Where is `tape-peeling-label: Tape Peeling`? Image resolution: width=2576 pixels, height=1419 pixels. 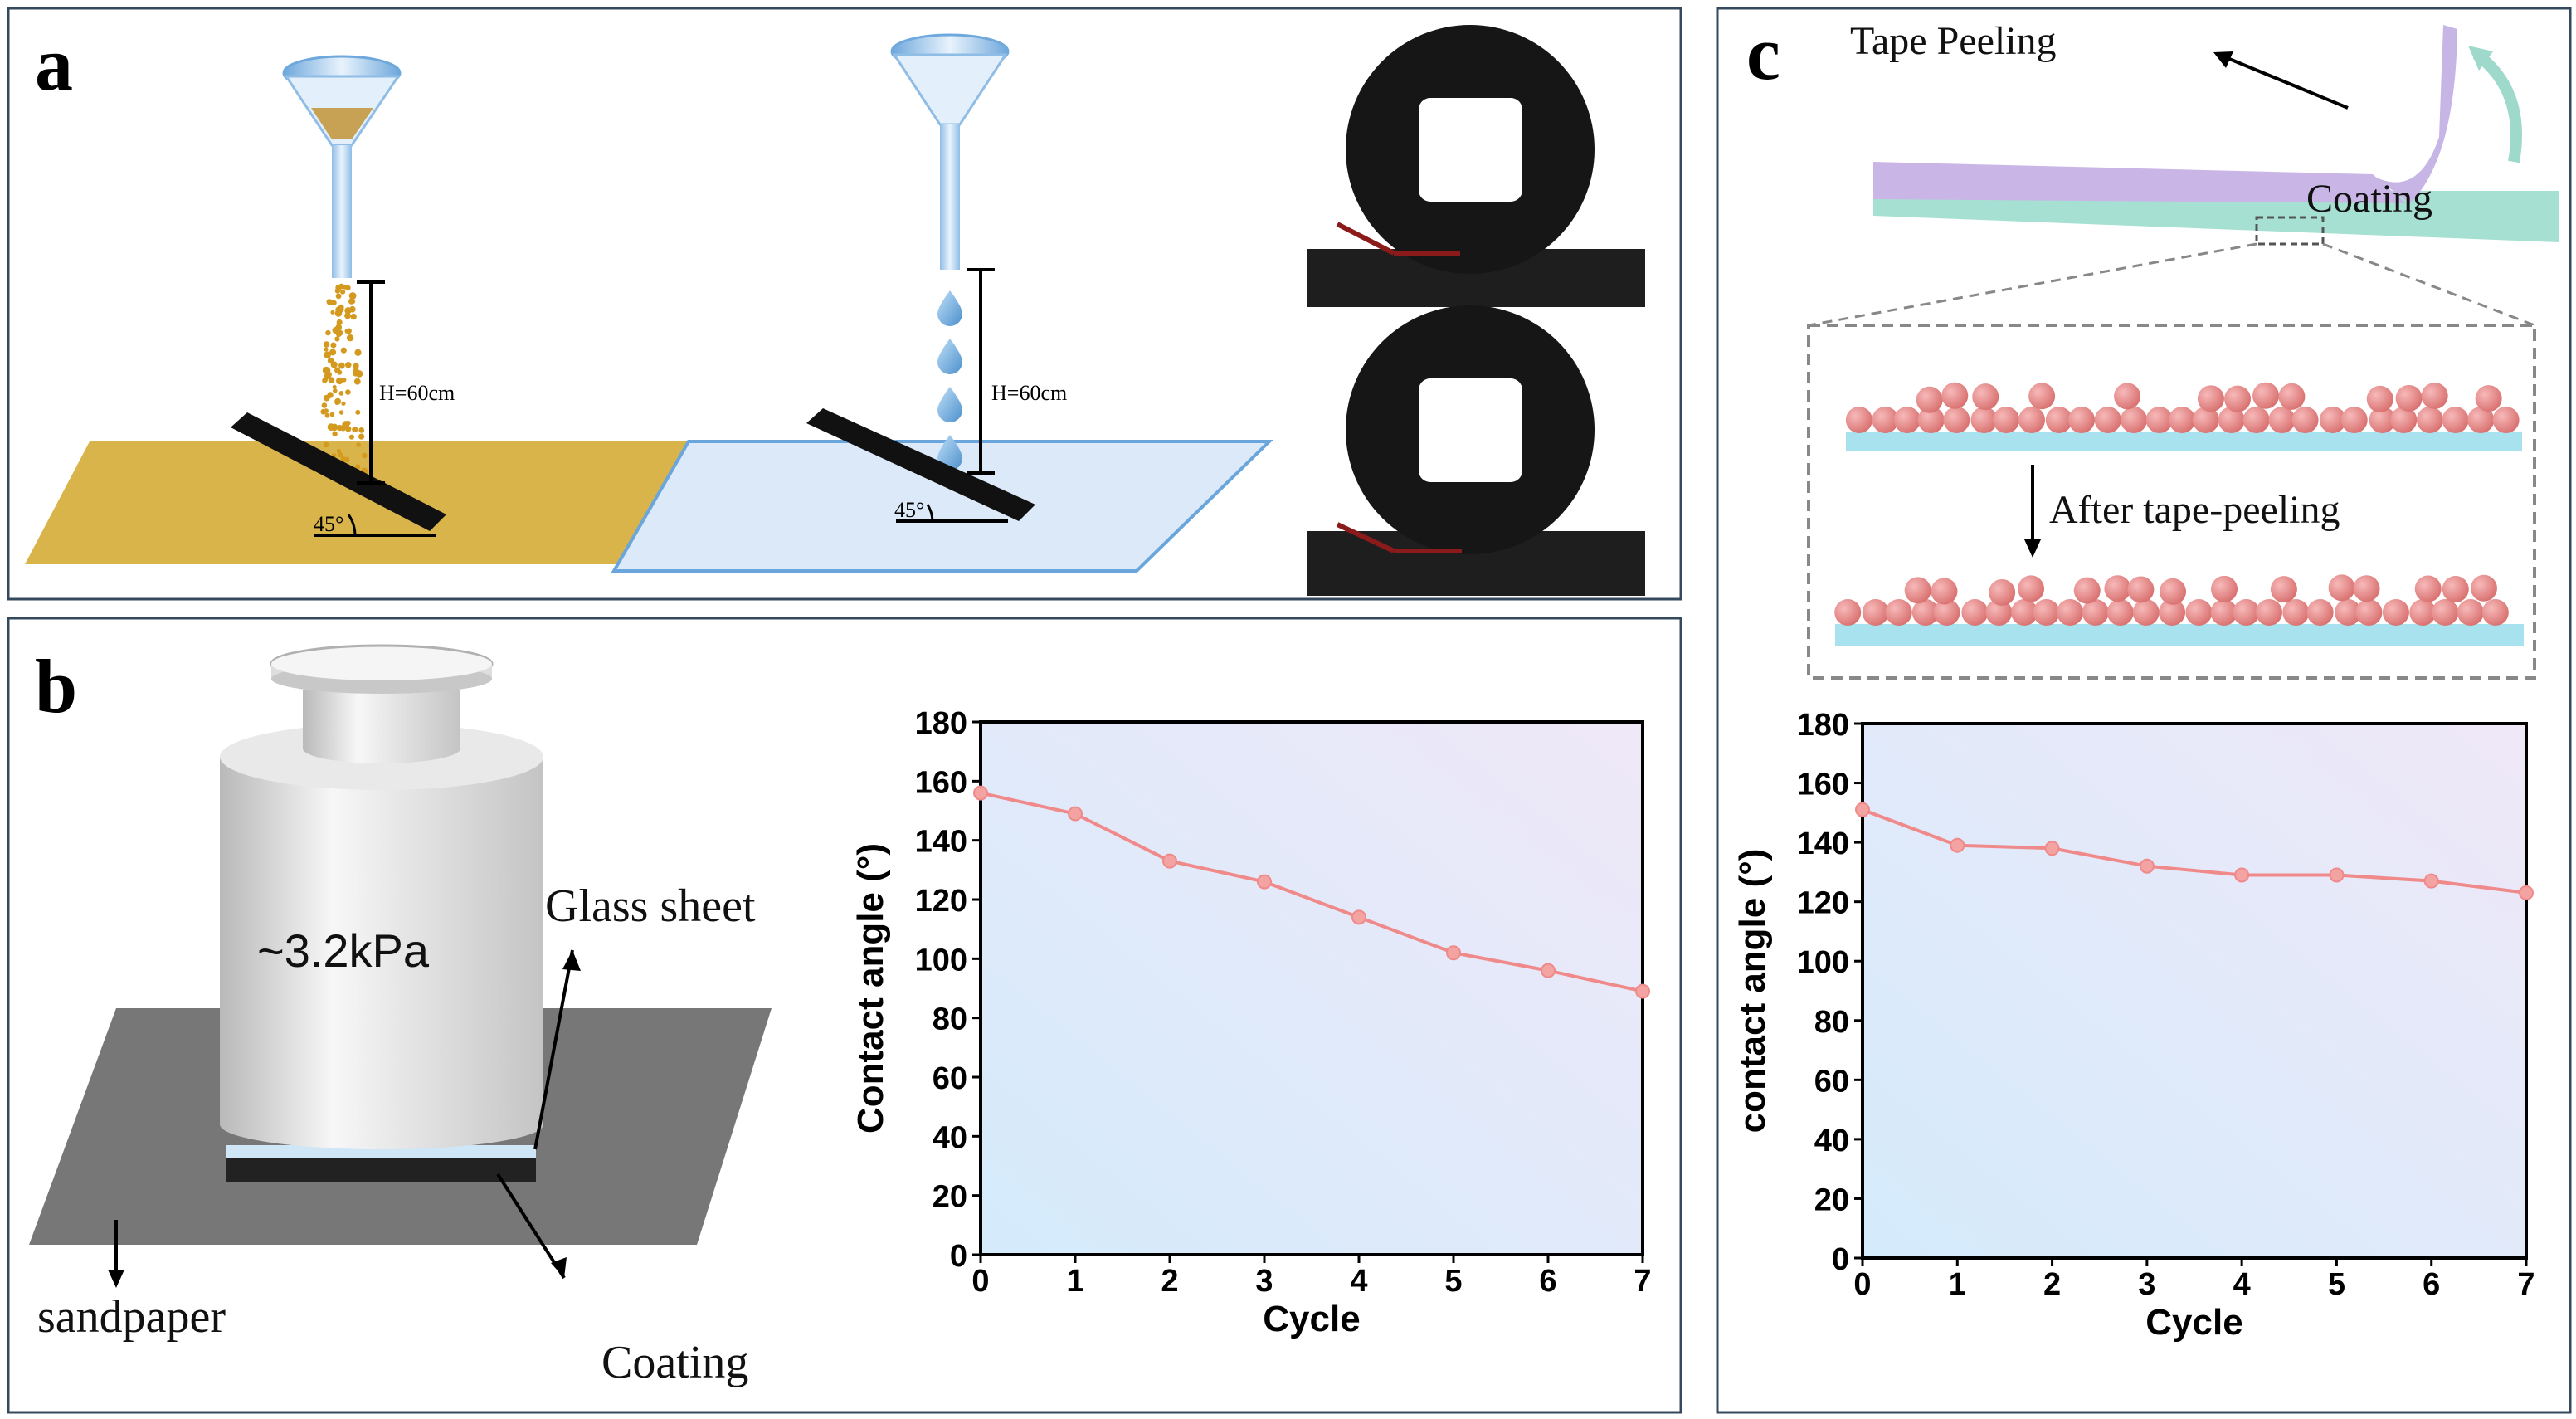 tape-peeling-label: Tape Peeling is located at coordinates (1953, 41).